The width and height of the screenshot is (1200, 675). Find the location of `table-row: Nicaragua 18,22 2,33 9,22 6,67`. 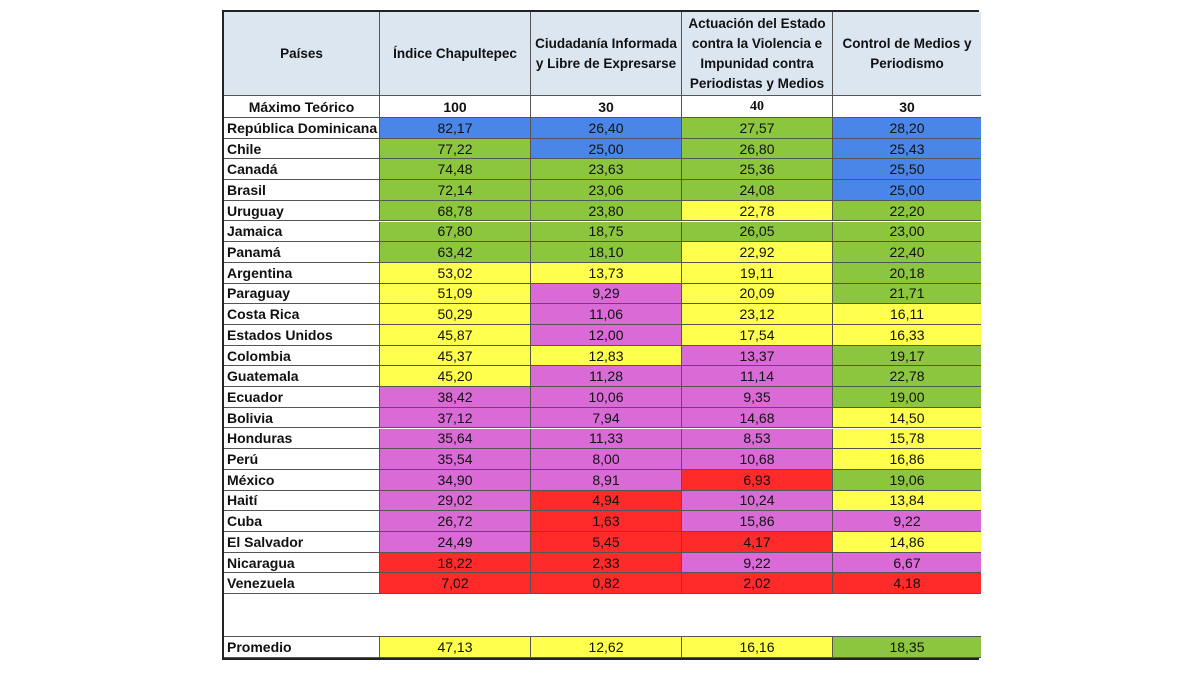

table-row: Nicaragua 18,22 2,33 9,22 6,67 is located at coordinates (602, 563).